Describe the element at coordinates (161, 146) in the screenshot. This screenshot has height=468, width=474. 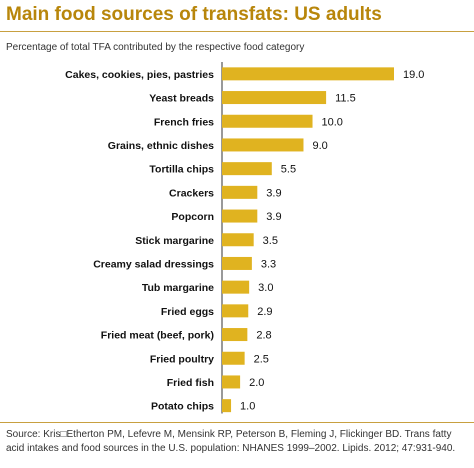
I see `category-label: Grains, ethnic dishes` at that location.